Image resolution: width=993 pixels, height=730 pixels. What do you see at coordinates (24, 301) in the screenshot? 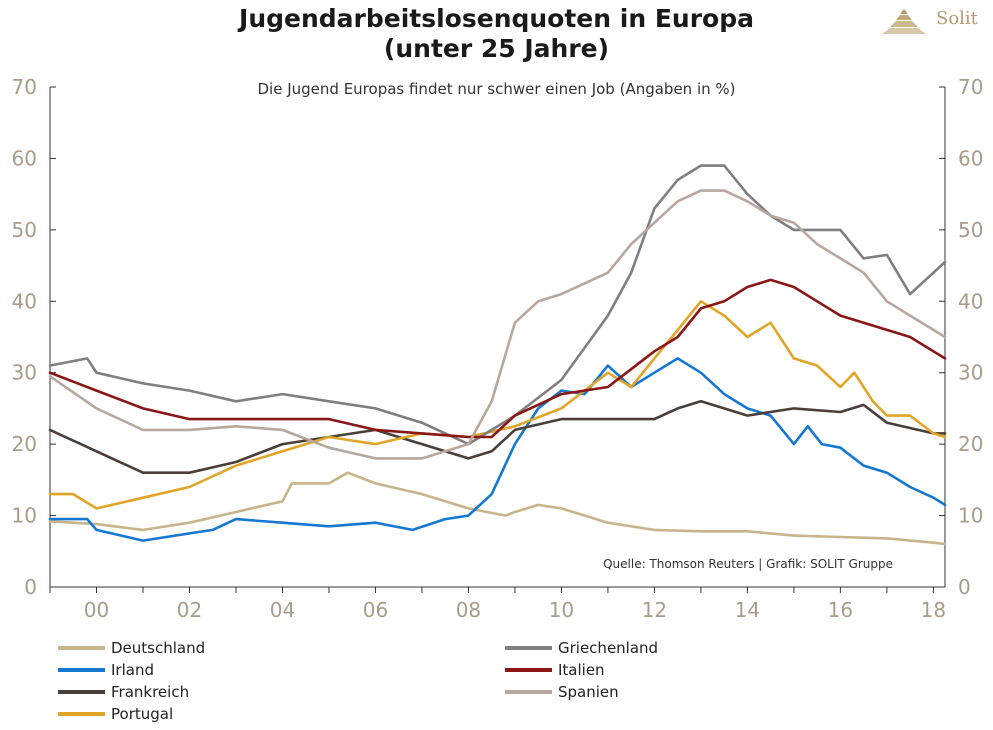
I see `y-tick-label-left: 40` at bounding box center [24, 301].